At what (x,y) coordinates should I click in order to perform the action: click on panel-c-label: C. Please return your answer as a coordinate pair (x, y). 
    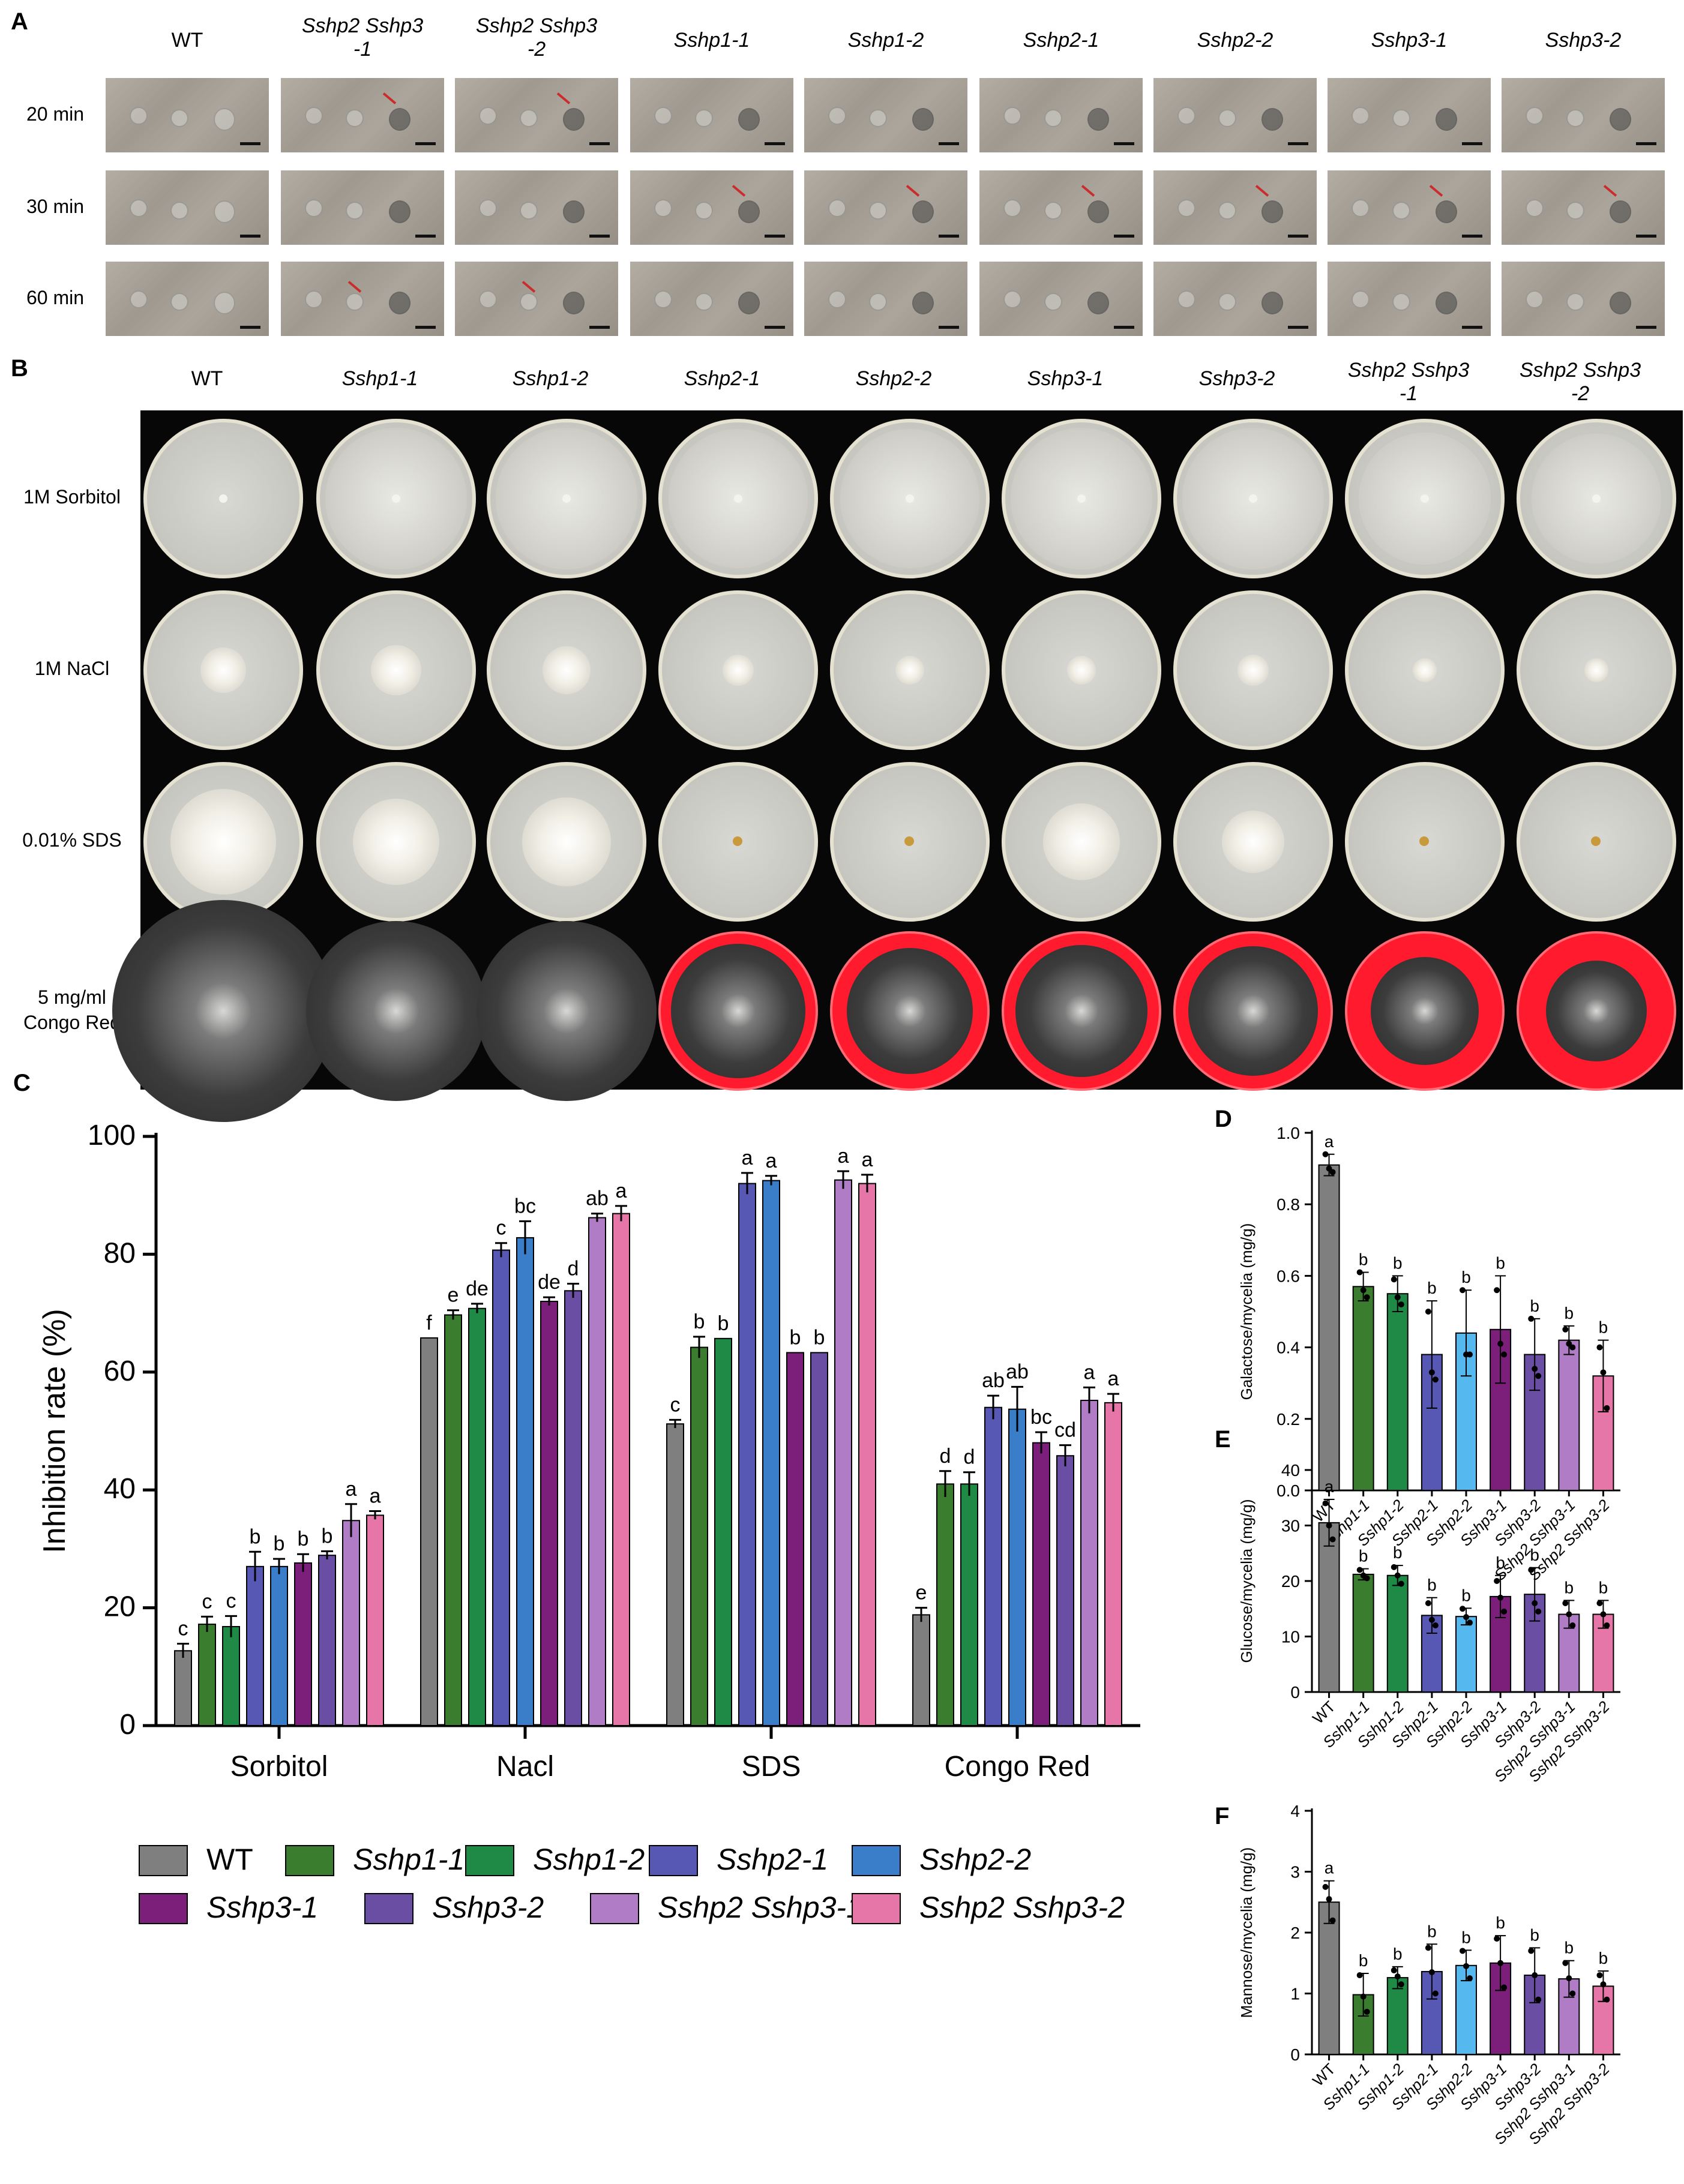
    Looking at the image, I should click on (22, 1083).